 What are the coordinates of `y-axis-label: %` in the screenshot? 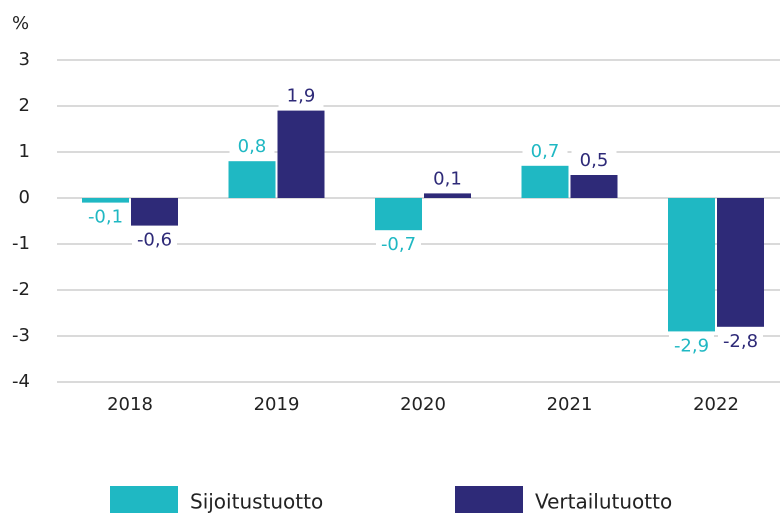 It's located at (20, 23).